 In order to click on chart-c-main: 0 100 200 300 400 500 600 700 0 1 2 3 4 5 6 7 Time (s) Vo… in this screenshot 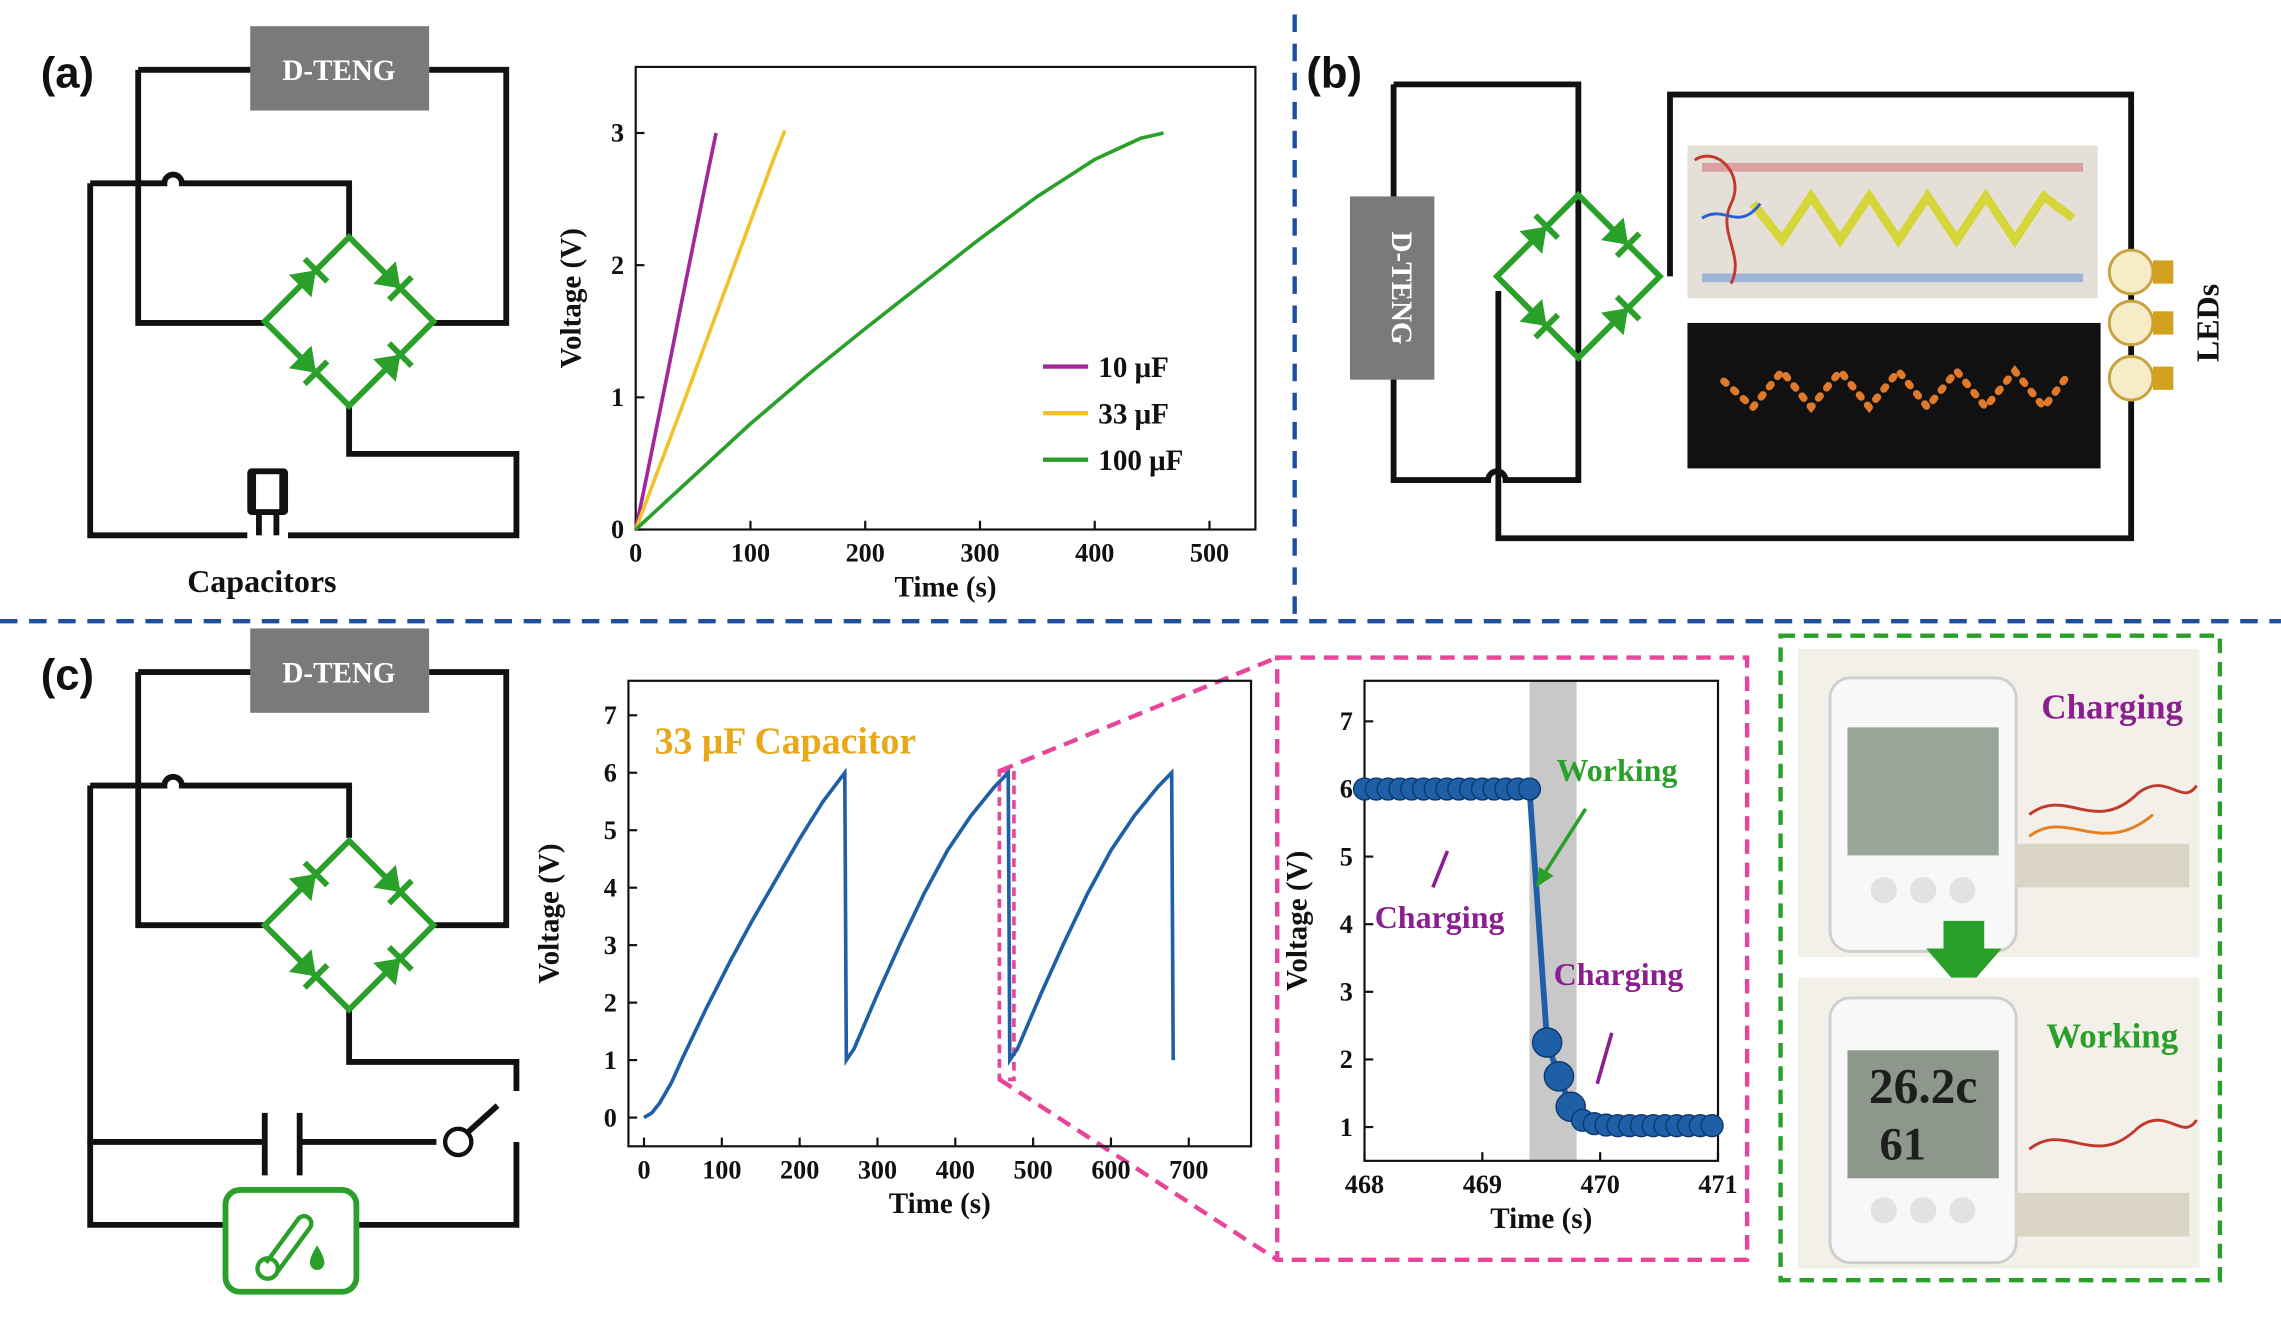, I will do `click(893, 949)`.